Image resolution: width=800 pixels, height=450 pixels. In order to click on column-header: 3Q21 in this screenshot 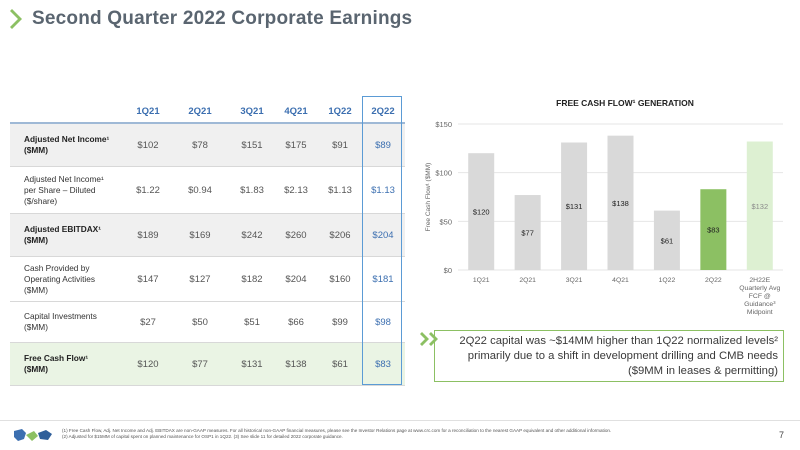, I will do `click(252, 111)`.